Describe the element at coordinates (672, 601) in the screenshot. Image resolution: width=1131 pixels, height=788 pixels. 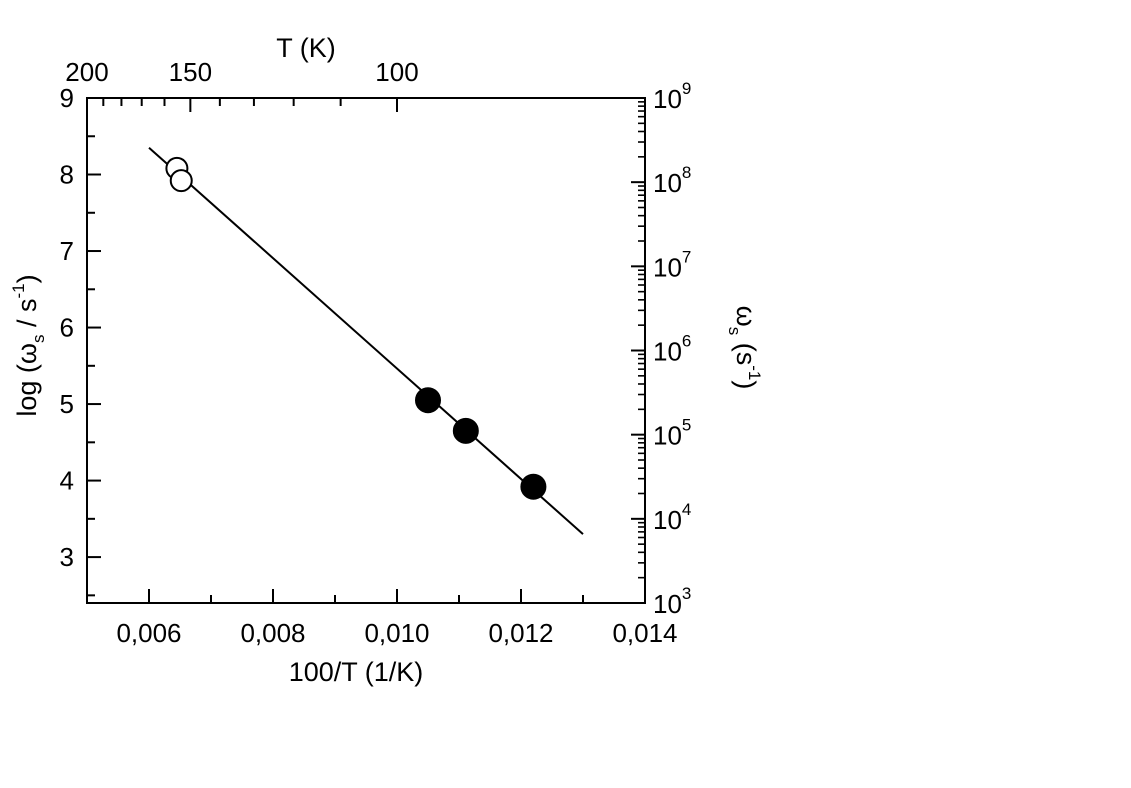
I see `right-tick-label: 10³` at that location.